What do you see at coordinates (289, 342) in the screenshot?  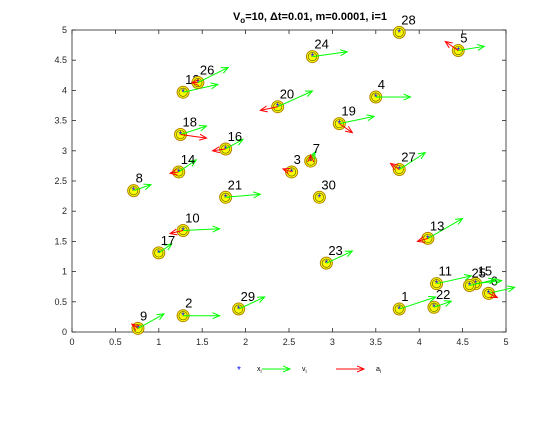 I see `x-tick-label: 2.5` at bounding box center [289, 342].